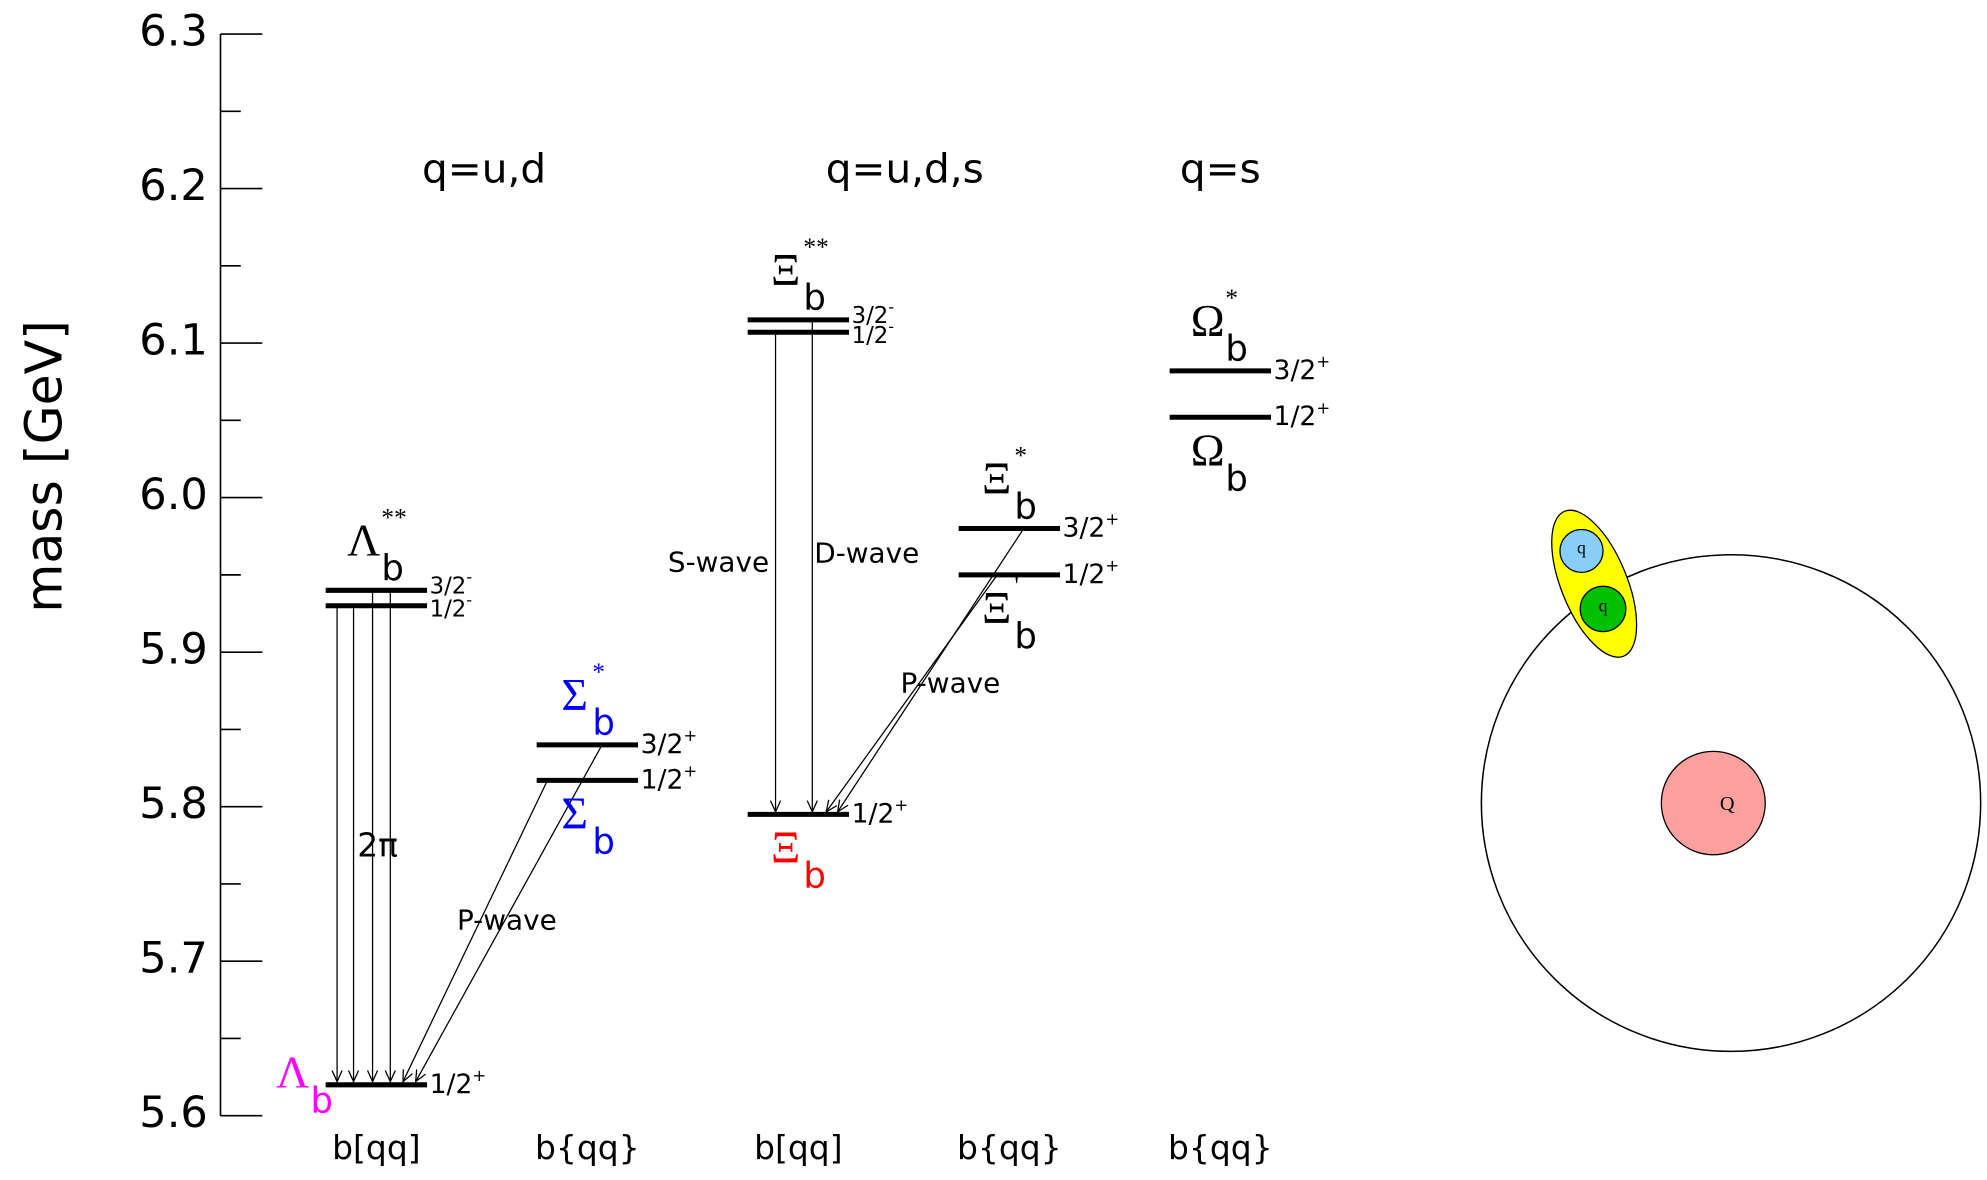 The height and width of the screenshot is (1180, 1987). I want to click on state-label: Ξb ', so click(1009, 614).